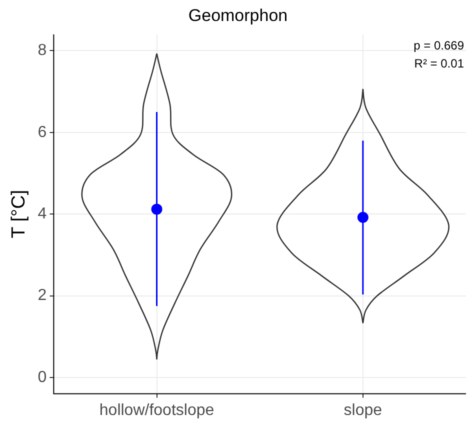 The height and width of the screenshot is (427, 472). Describe the element at coordinates (439, 45) in the screenshot. I see `annotation: p = 0.669` at that location.